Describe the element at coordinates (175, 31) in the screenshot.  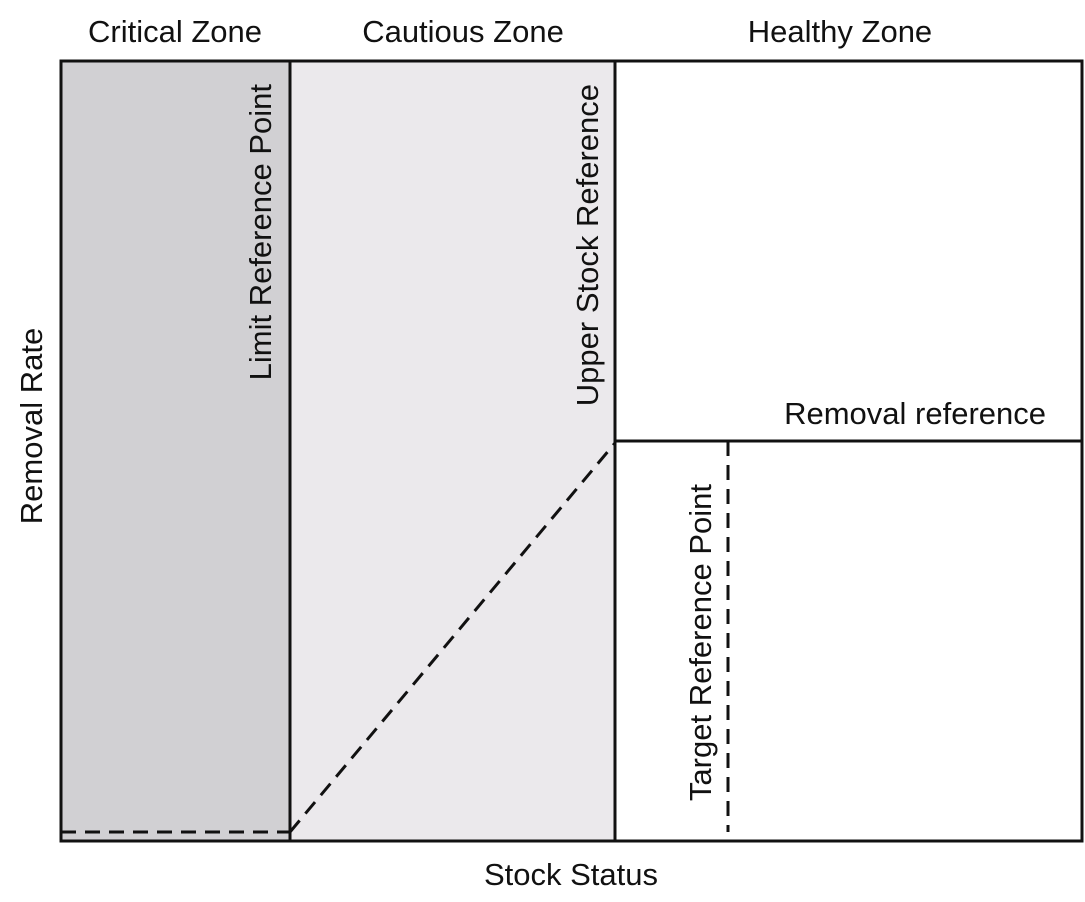
I see `critical-zone-title: Critical Zone` at that location.